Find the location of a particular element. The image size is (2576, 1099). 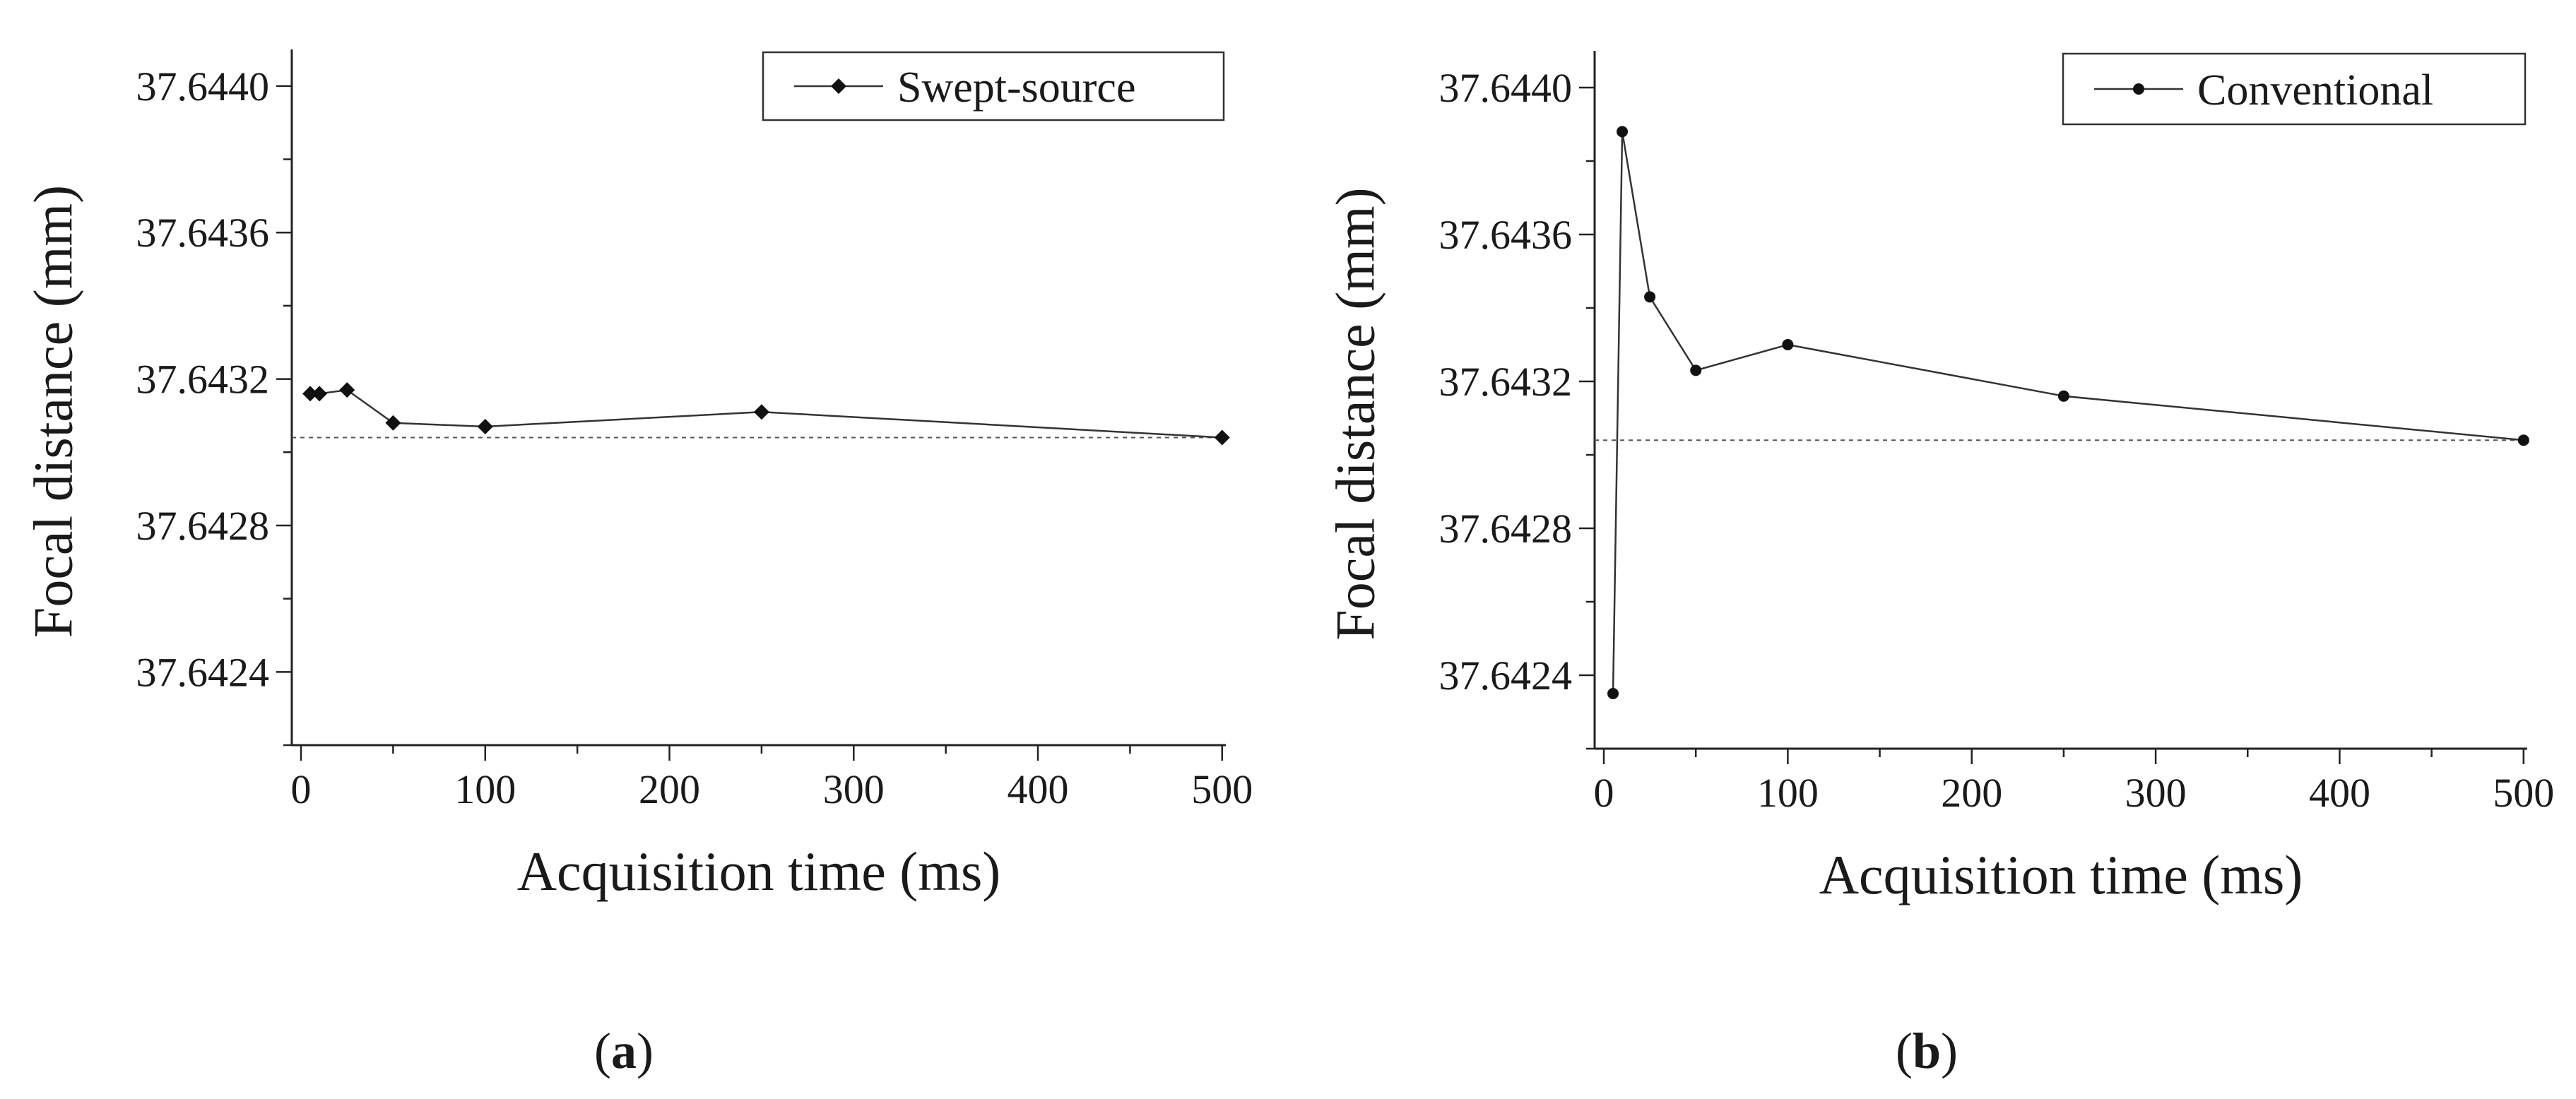

legend-label: Conventional is located at coordinates (2315, 90).